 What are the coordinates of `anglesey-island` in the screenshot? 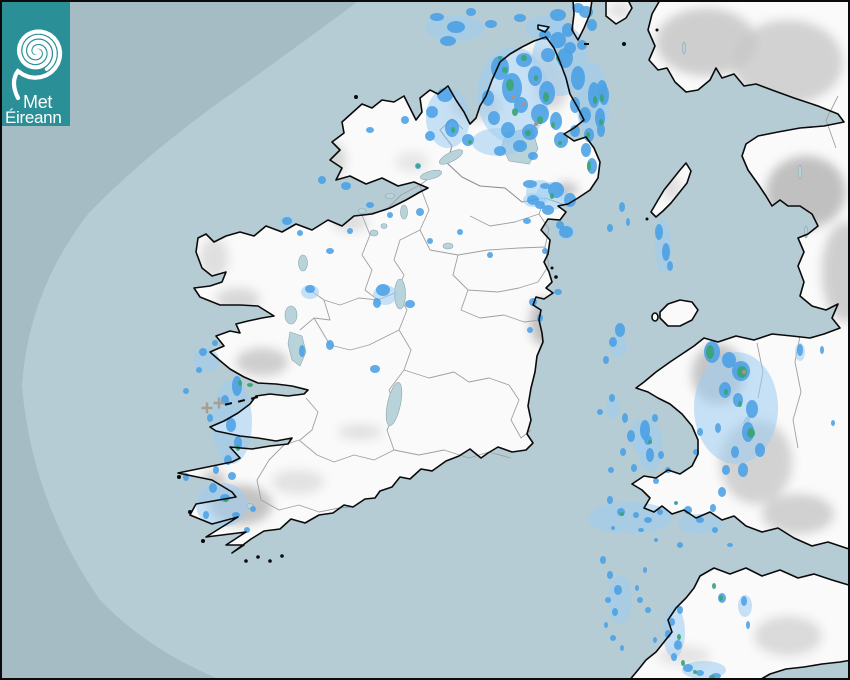 It's located at (679, 313).